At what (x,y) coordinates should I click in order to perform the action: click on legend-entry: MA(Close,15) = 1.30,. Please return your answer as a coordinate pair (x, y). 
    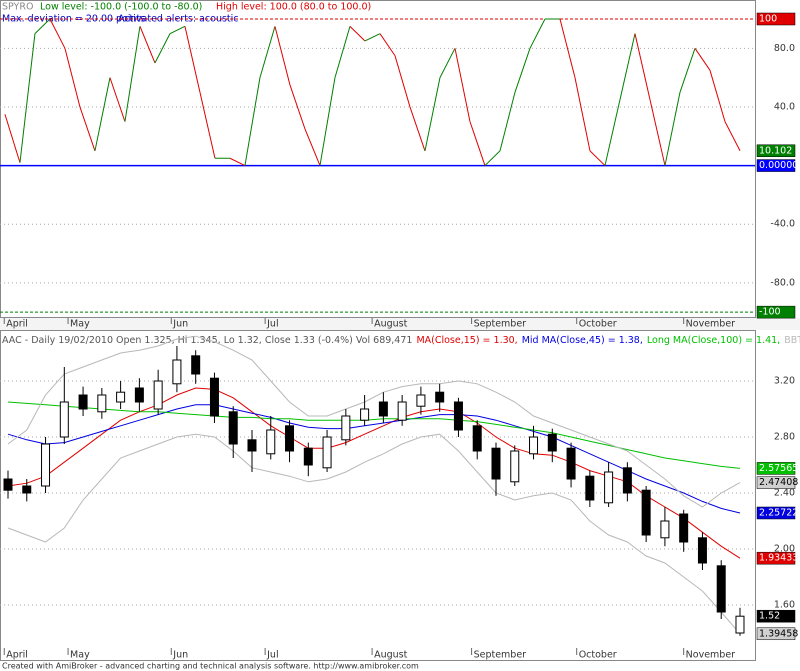
    Looking at the image, I should click on (466, 340).